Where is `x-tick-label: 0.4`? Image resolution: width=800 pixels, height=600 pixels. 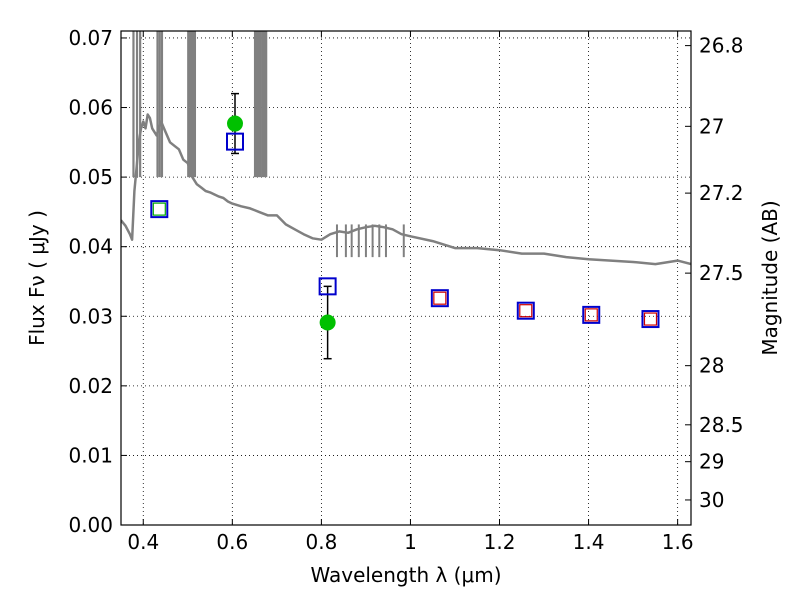 x-tick-label: 0.4 is located at coordinates (143, 542).